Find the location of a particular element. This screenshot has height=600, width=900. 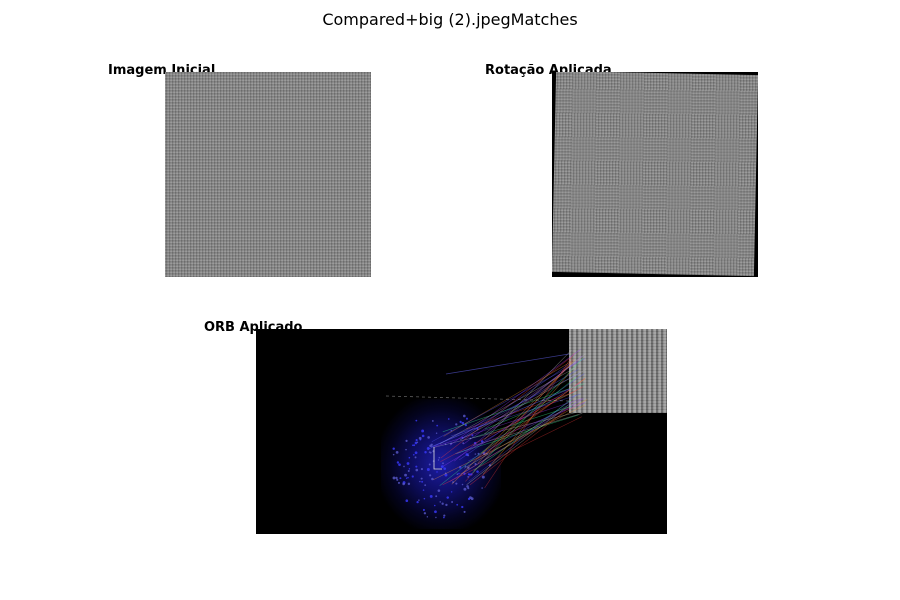

match-lines is located at coordinates (486, 433).